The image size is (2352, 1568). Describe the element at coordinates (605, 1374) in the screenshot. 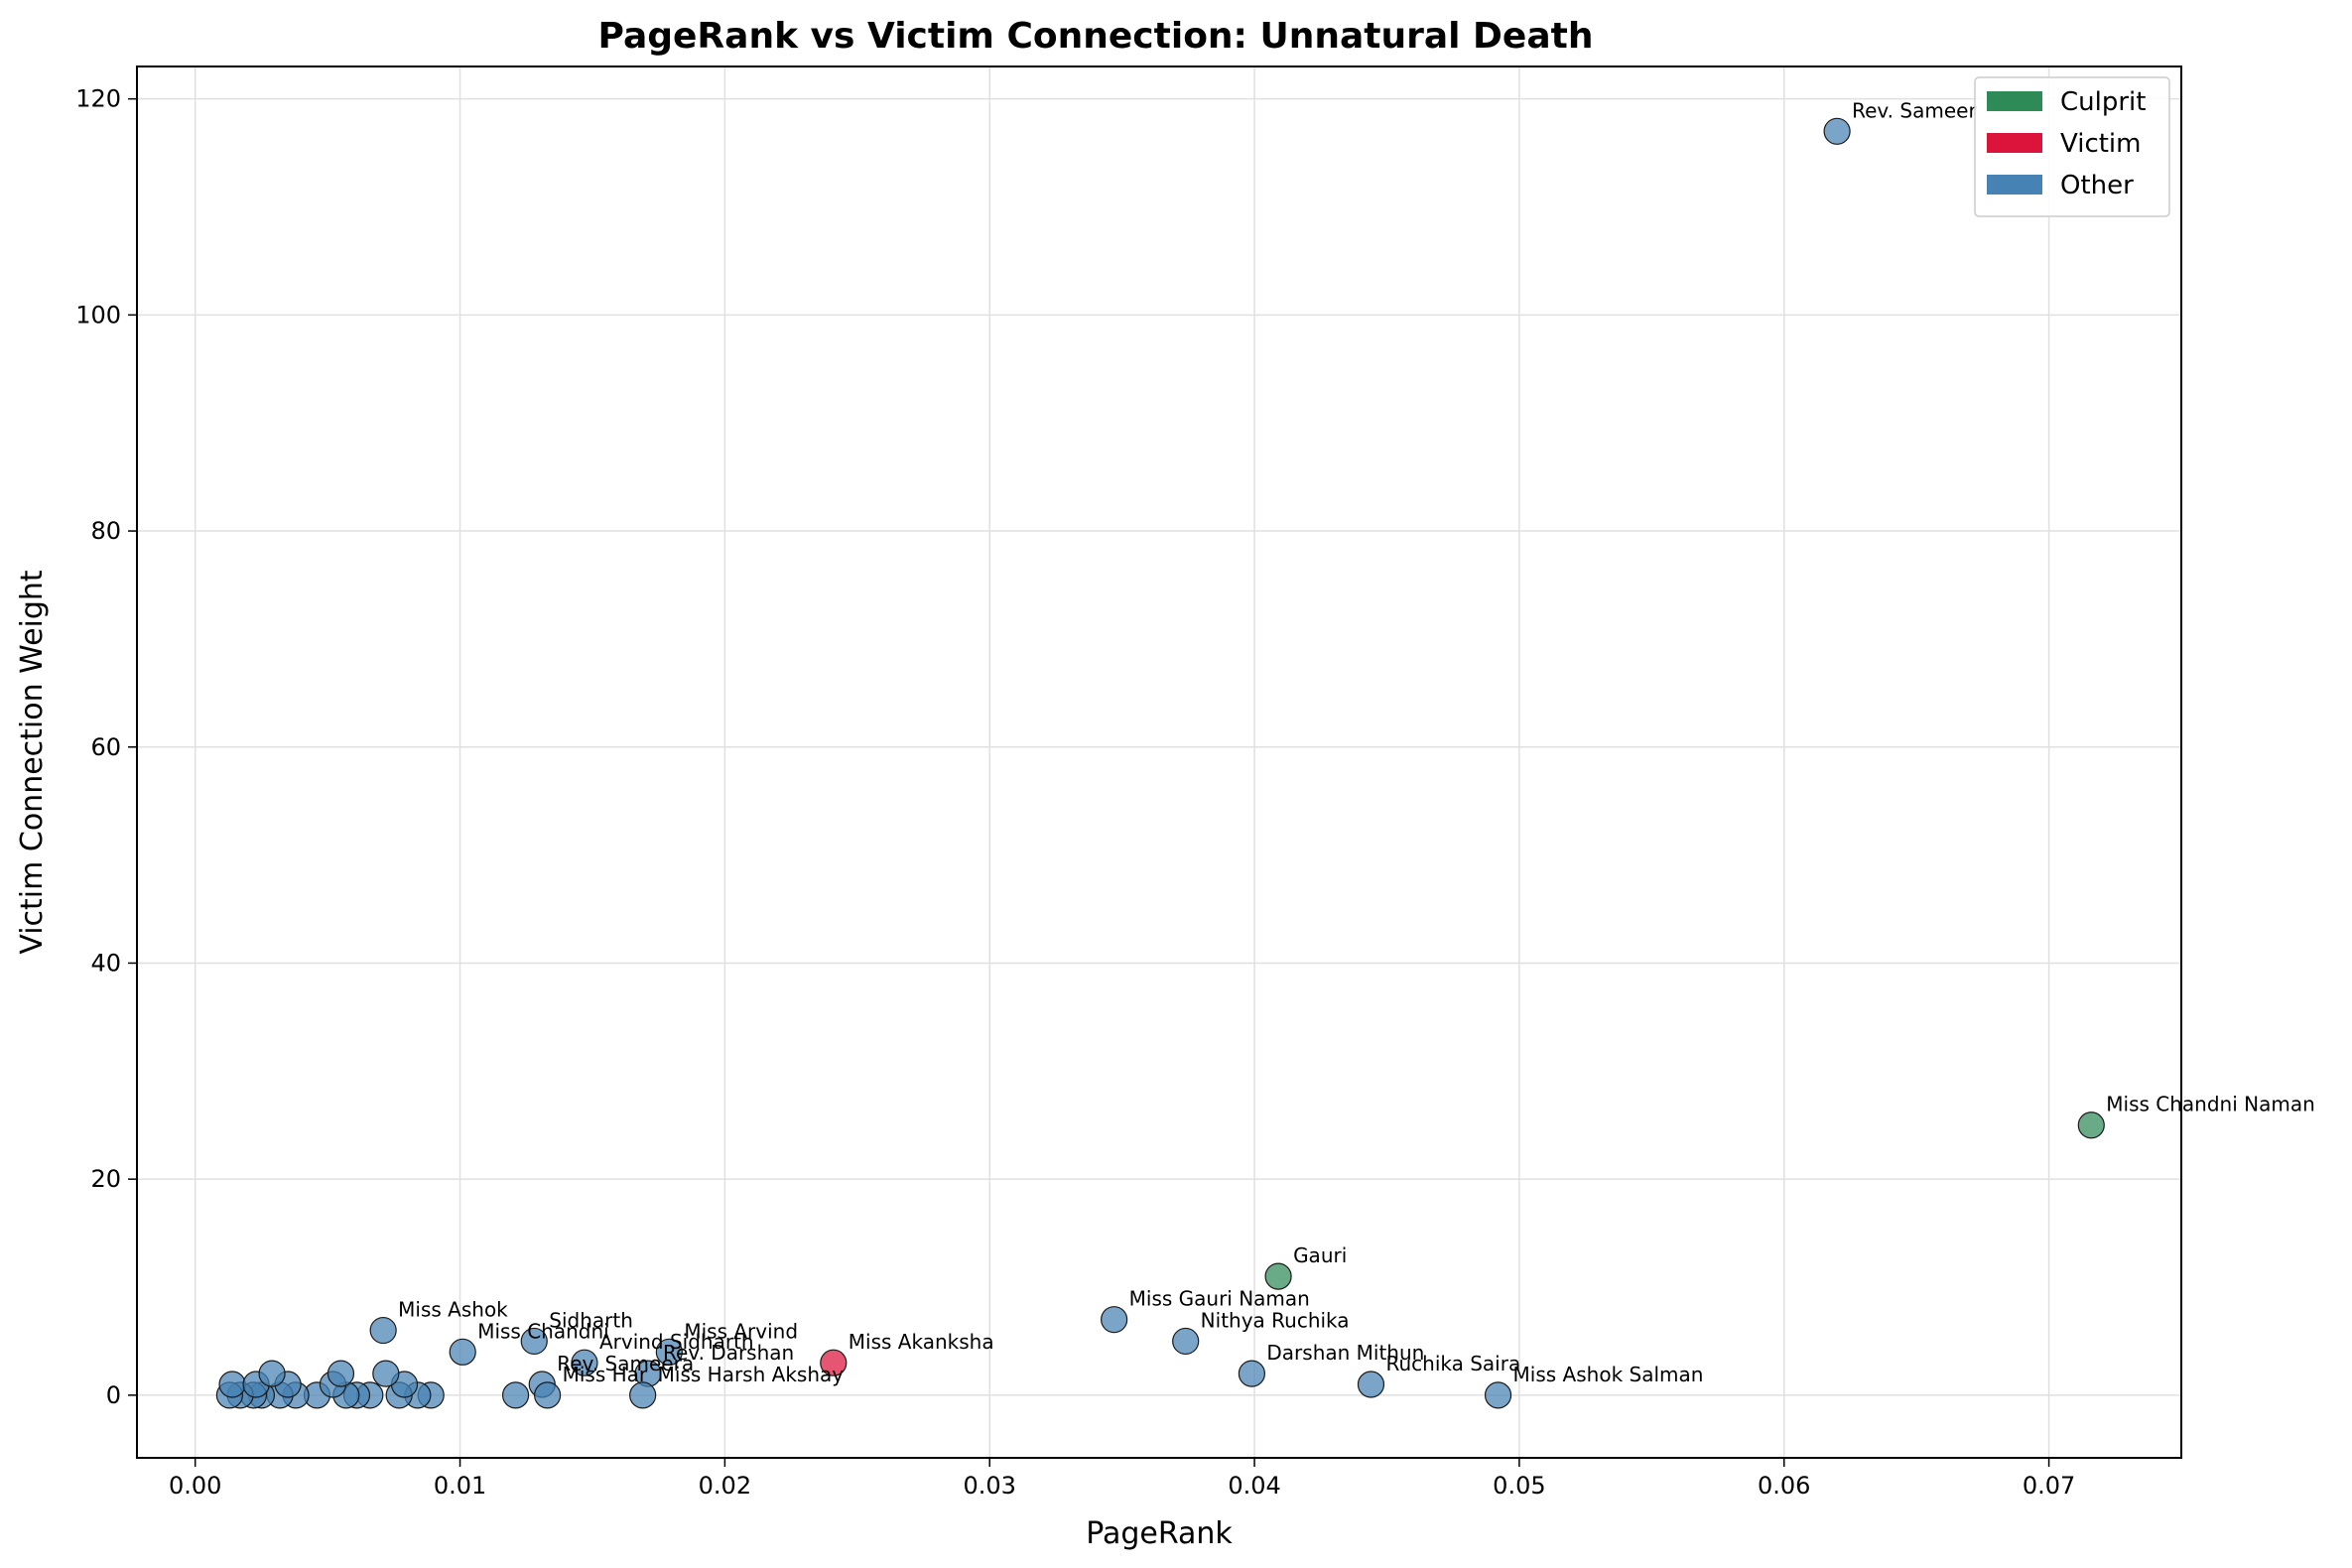

I see `data-point-label: Miss Har` at that location.